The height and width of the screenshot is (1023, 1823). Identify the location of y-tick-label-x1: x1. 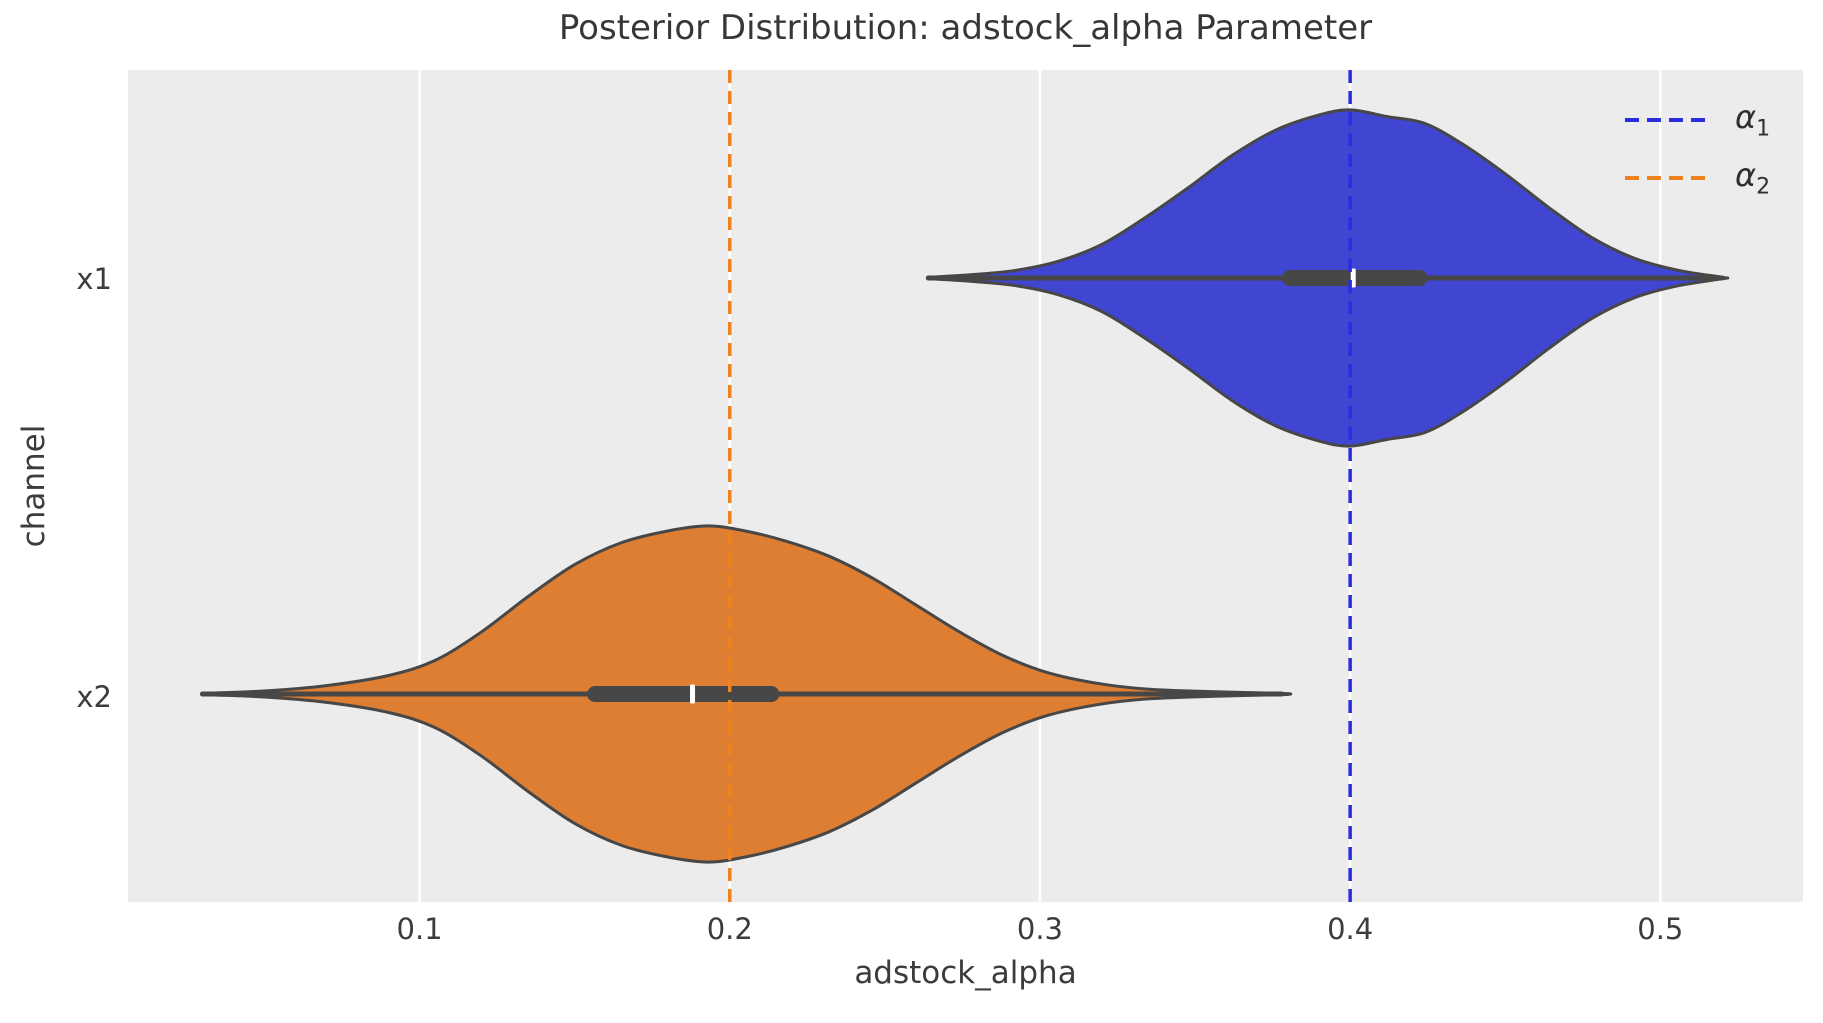
(94, 279).